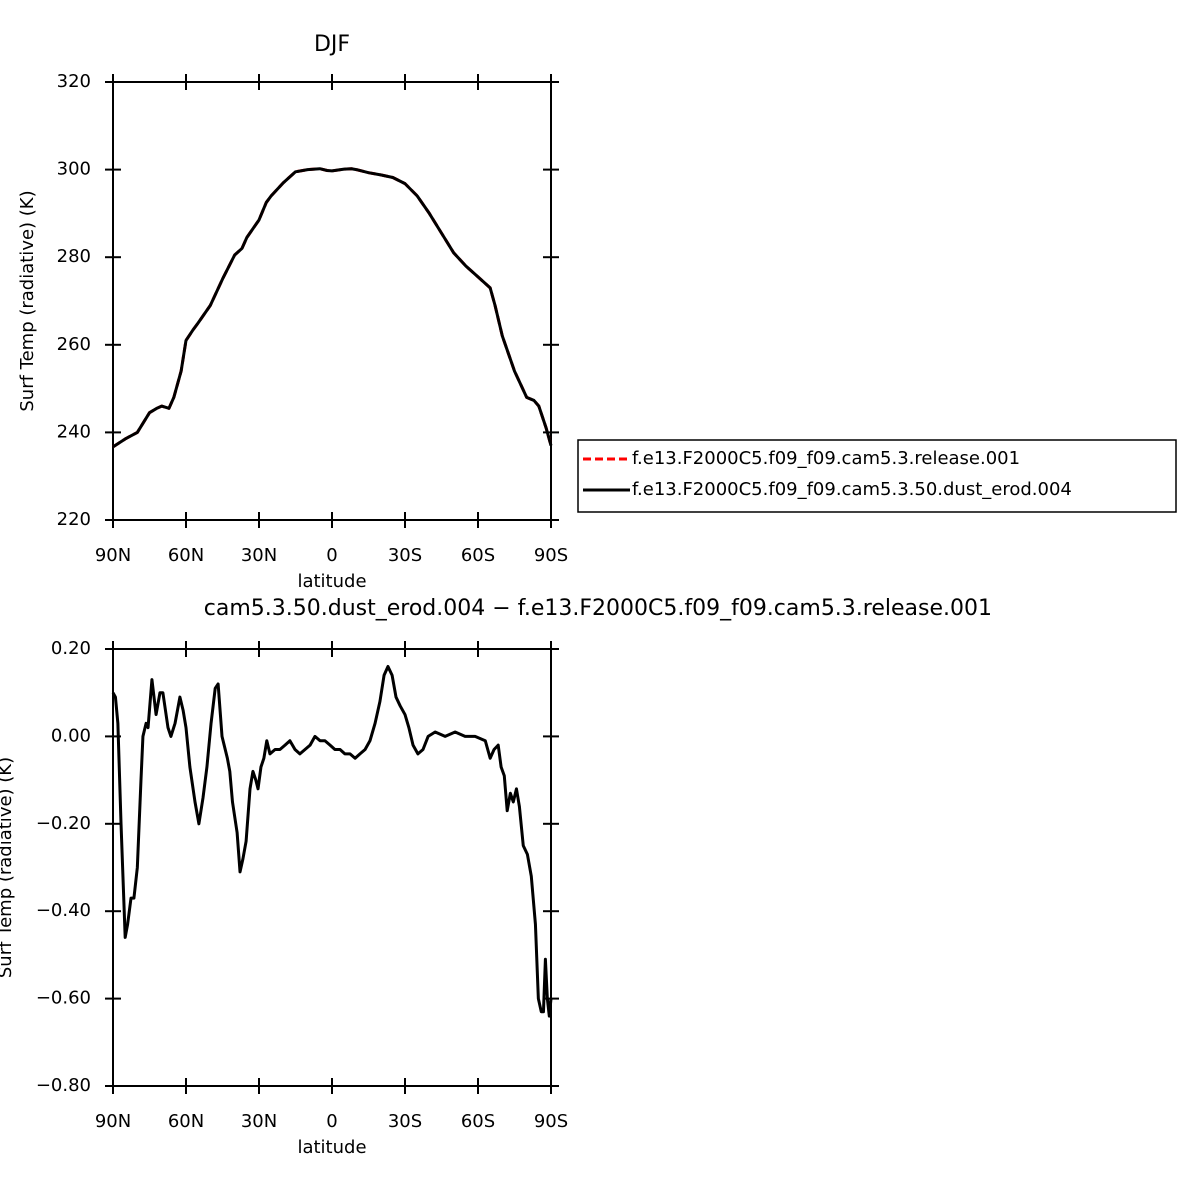 This screenshot has height=1191, width=1194. Describe the element at coordinates (332, 44) in the screenshot. I see `chart-title: DJF` at that location.